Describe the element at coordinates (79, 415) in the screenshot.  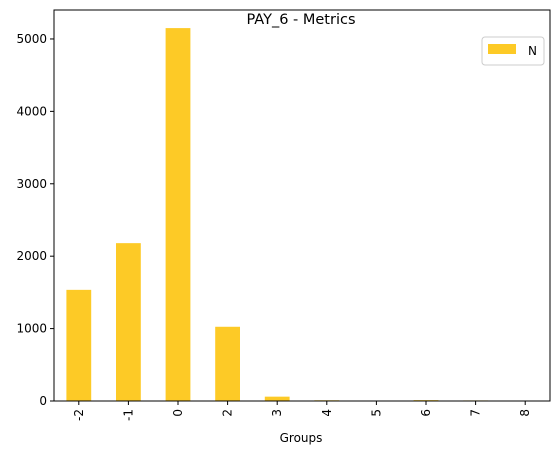
I see `x-tick-label: -2` at that location.